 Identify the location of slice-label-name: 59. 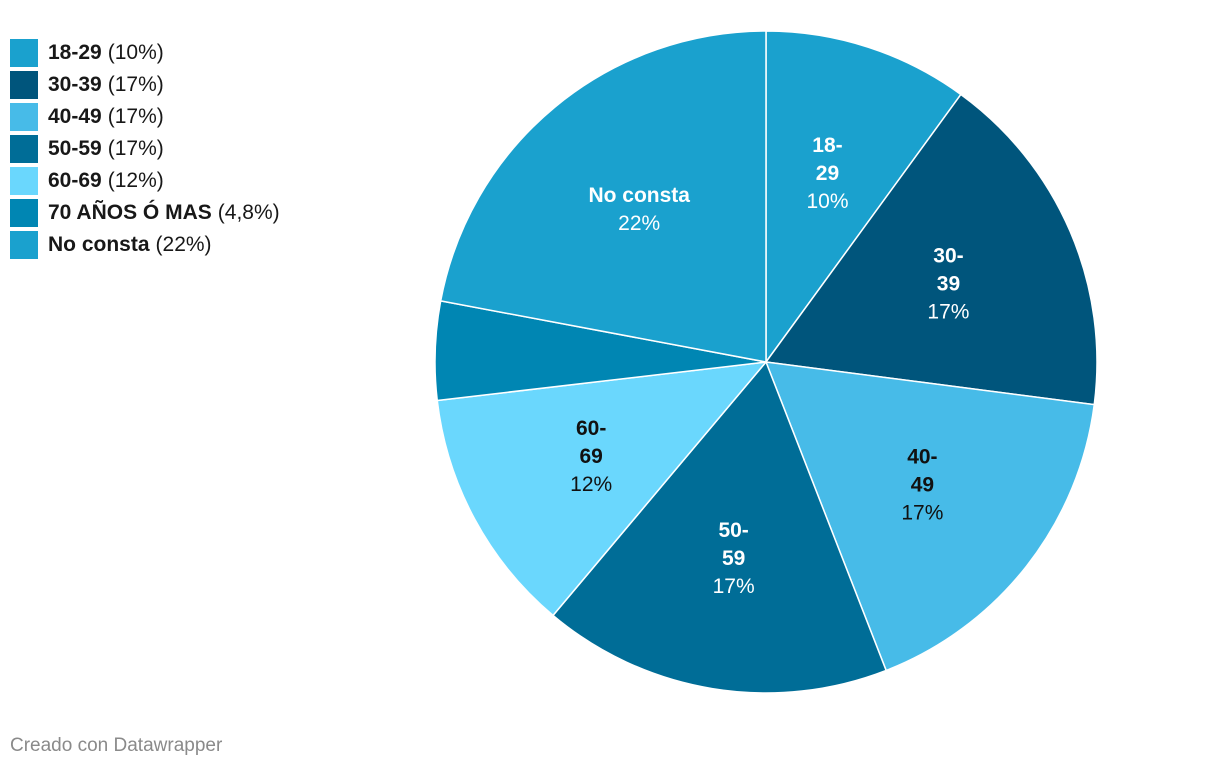
(733, 558).